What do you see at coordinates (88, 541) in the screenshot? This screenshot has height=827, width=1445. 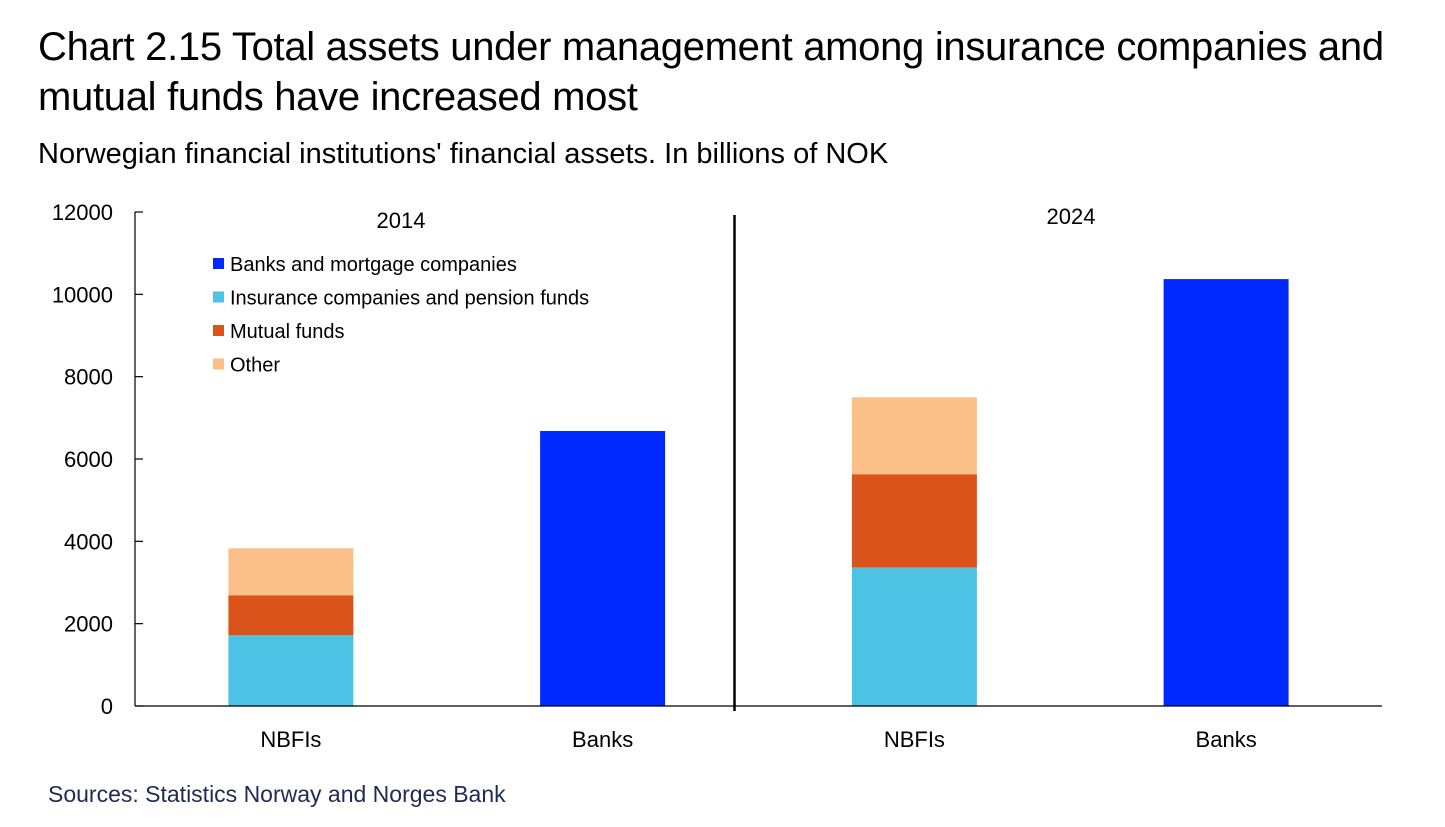 I see `y-tick-label: 4000` at bounding box center [88, 541].